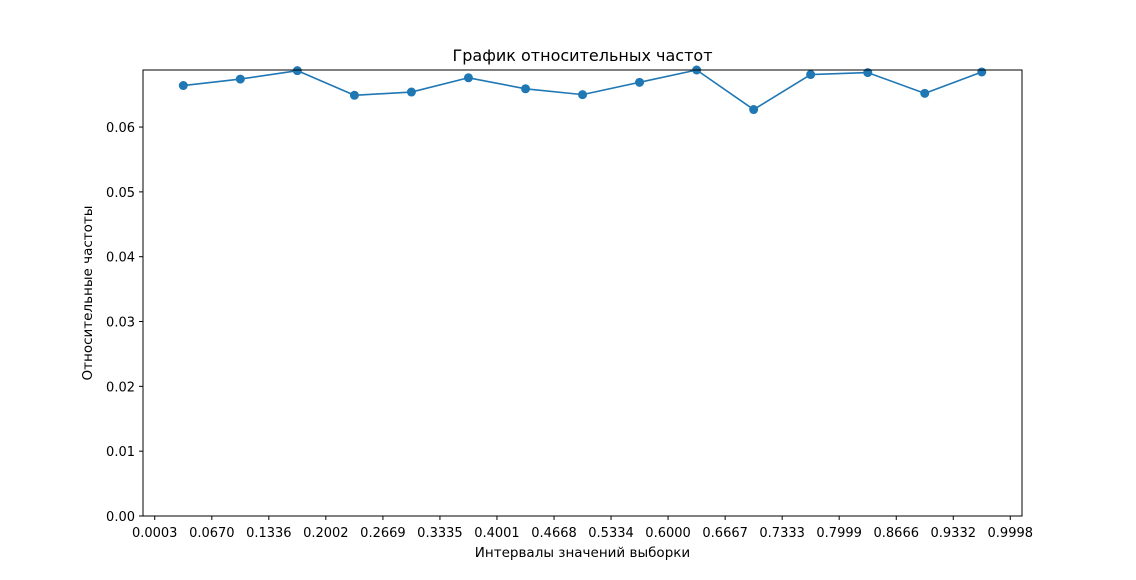  What do you see at coordinates (582, 553) in the screenshot?
I see `x-axis-label: Интервалы значений выборки` at bounding box center [582, 553].